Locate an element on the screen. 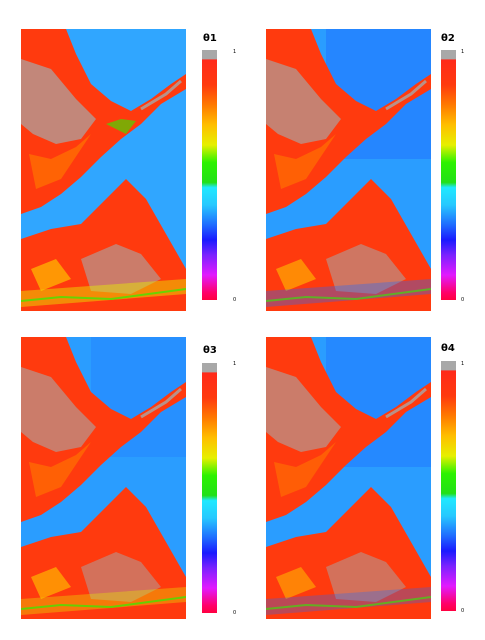 The height and width of the screenshot is (640, 485). colorbar-title: θ4 is located at coordinates (448, 348).